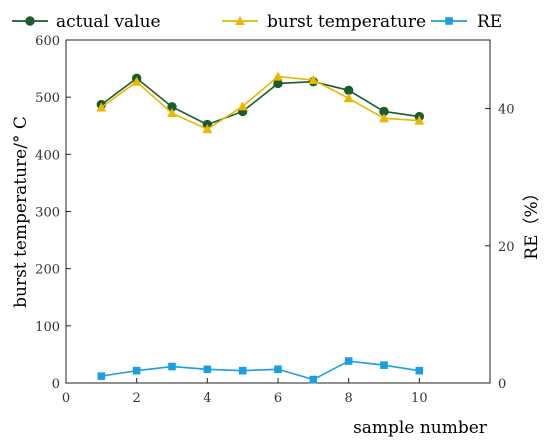 Image resolution: width=550 pixels, height=444 pixels. Describe the element at coordinates (489, 22) in the screenshot. I see `legend-label: RE` at that location.